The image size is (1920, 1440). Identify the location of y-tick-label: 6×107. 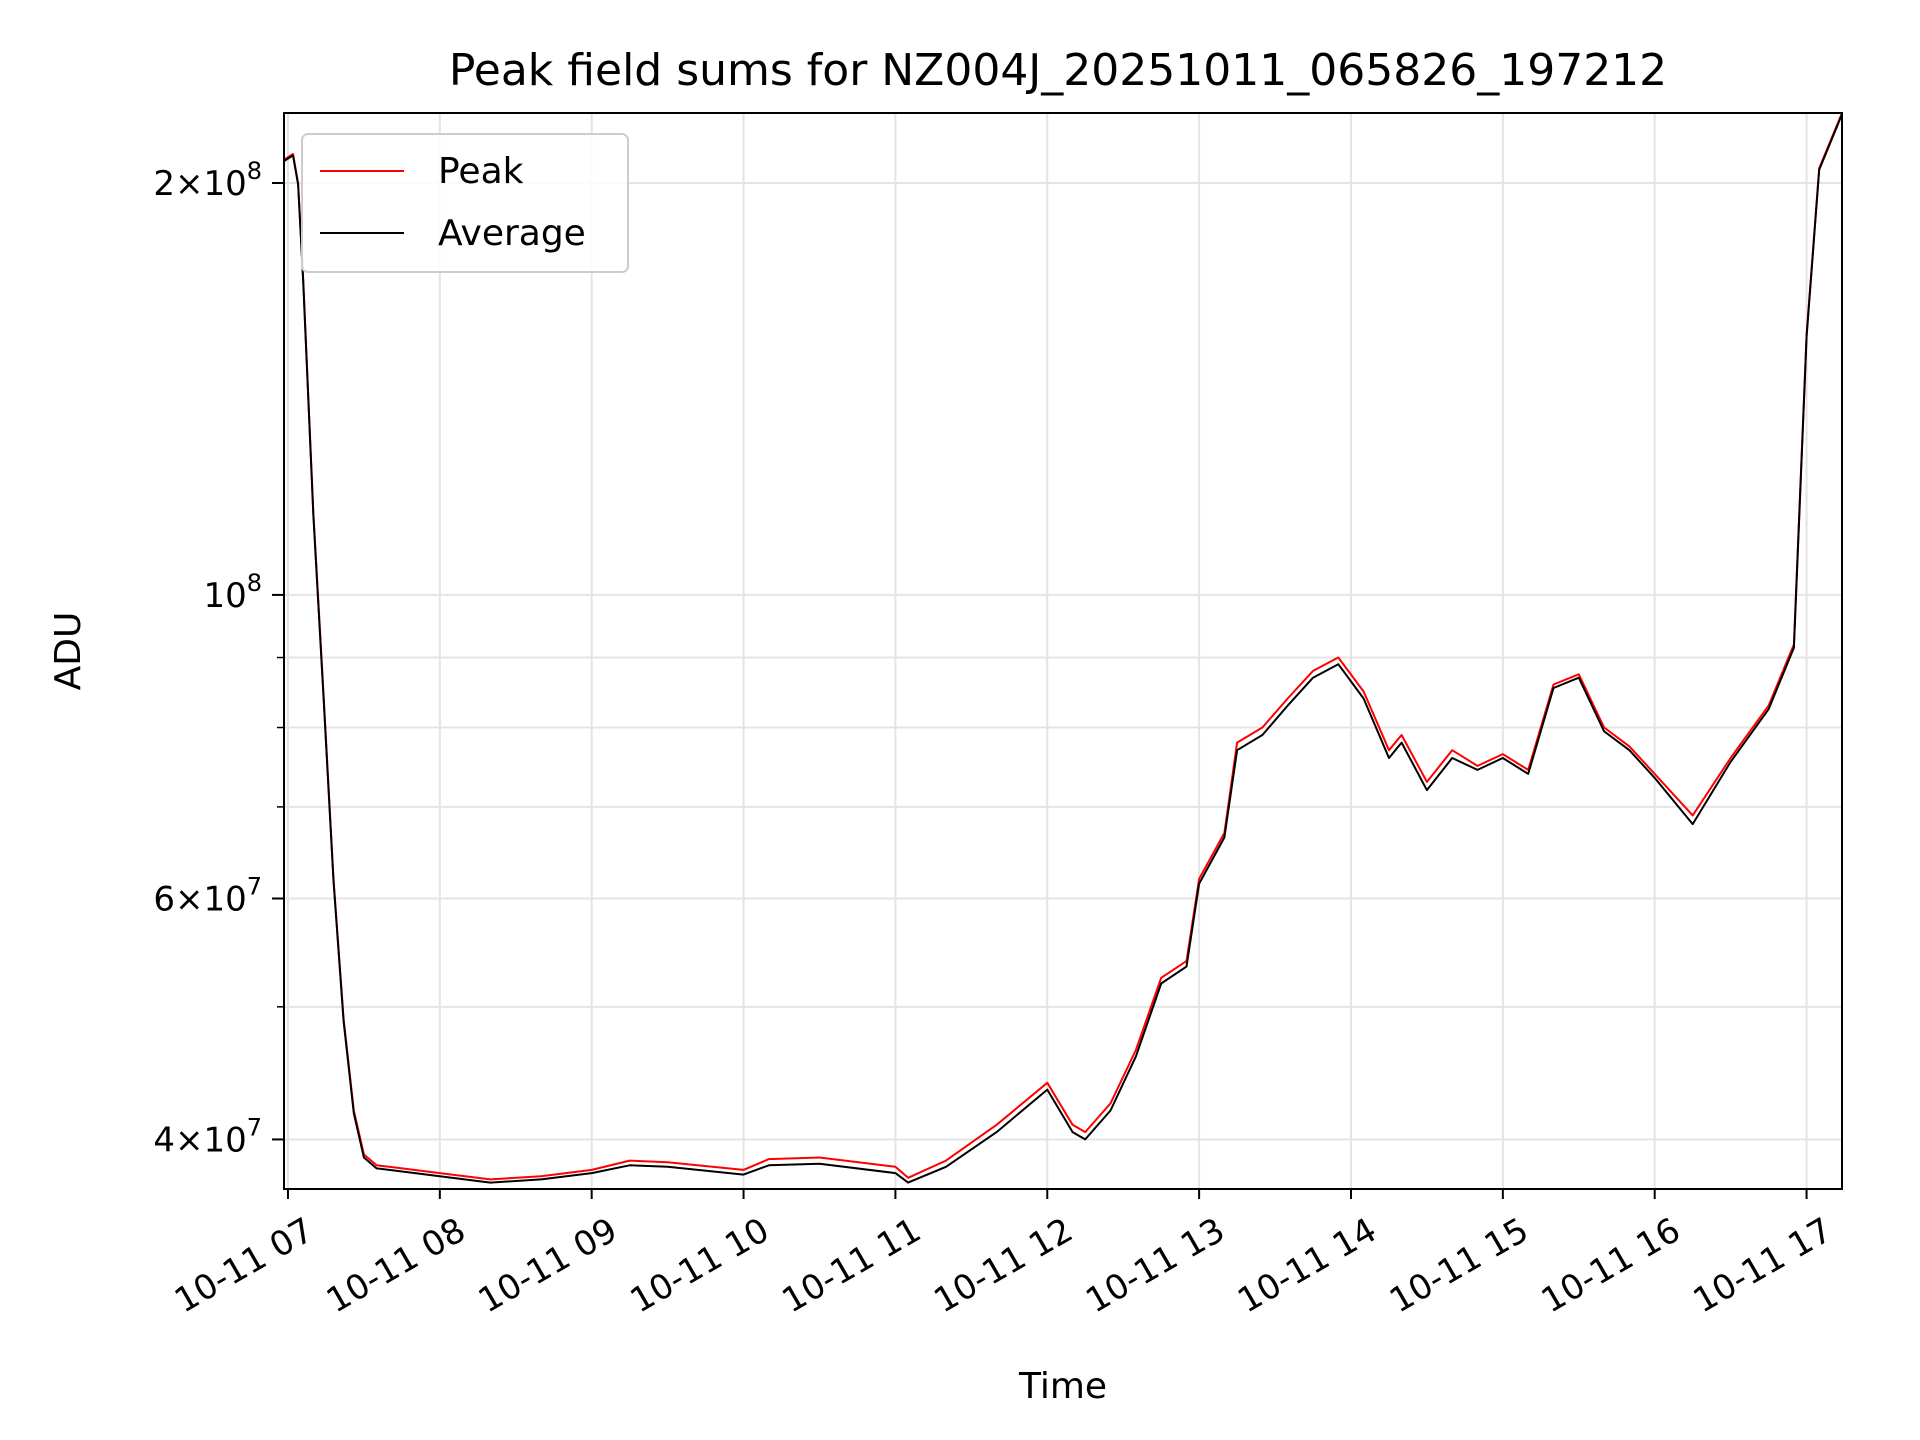
(207, 895).